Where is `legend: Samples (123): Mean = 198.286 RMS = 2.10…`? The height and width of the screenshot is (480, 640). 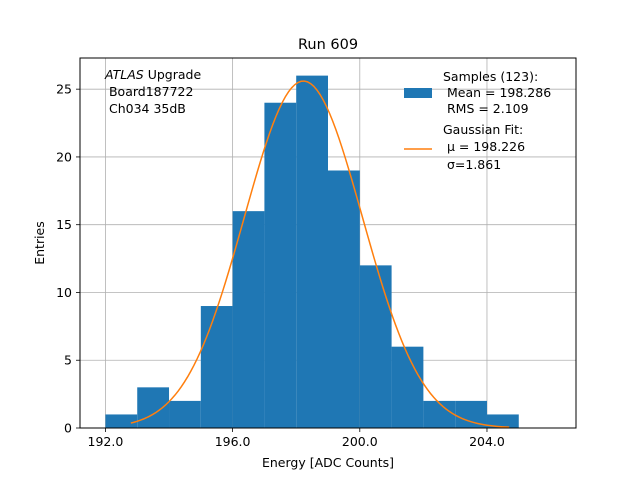
legend: Samples (123): Mean = 198.286 RMS = 2.10… is located at coordinates (477, 120).